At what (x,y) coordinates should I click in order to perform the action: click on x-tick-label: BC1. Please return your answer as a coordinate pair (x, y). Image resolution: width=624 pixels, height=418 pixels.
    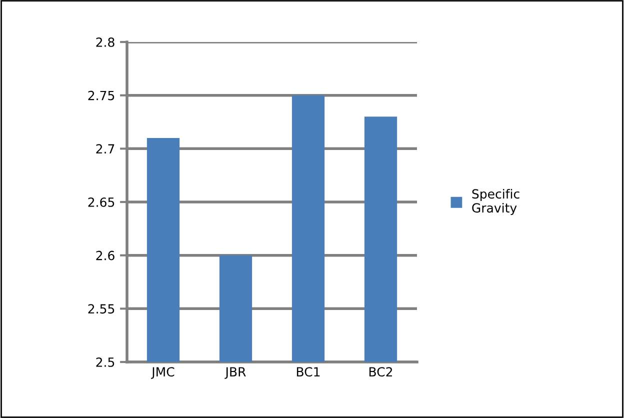
    Looking at the image, I should click on (308, 372).